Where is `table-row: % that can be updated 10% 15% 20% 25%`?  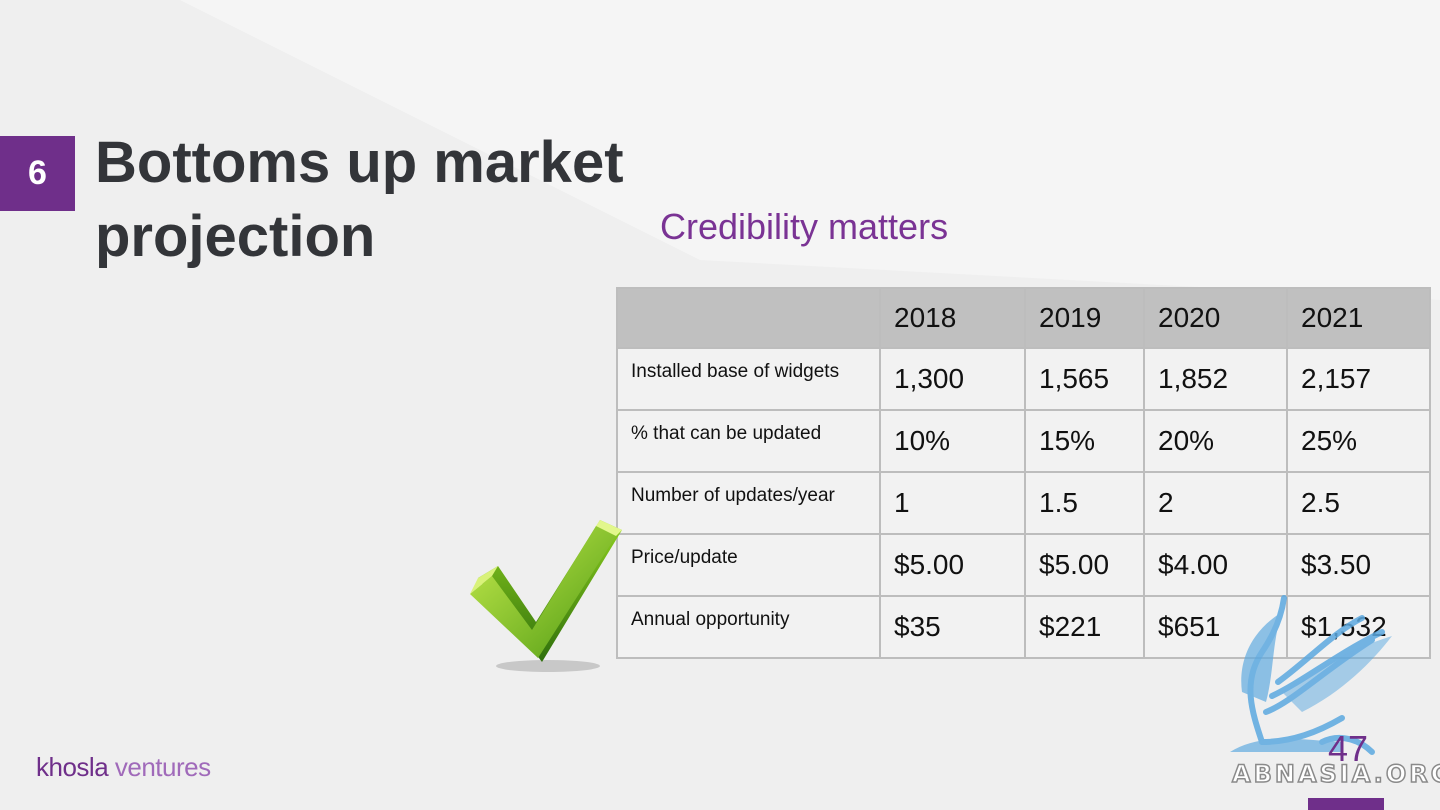
table-row: % that can be updated 10% 15% 20% 25% is located at coordinates (1023, 441).